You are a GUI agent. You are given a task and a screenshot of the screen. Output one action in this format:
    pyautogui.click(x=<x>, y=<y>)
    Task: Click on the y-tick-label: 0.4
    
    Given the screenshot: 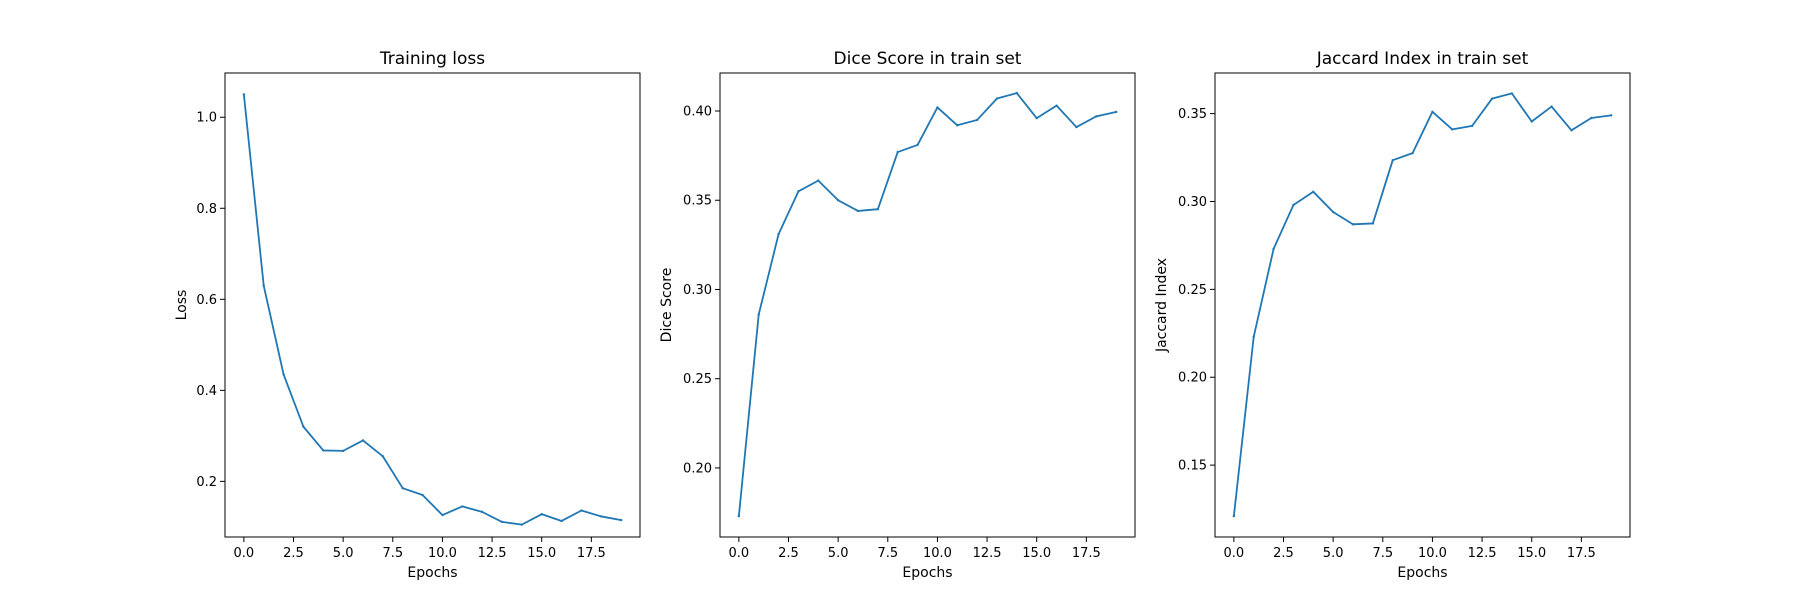 What is the action you would take?
    pyautogui.click(x=206, y=391)
    